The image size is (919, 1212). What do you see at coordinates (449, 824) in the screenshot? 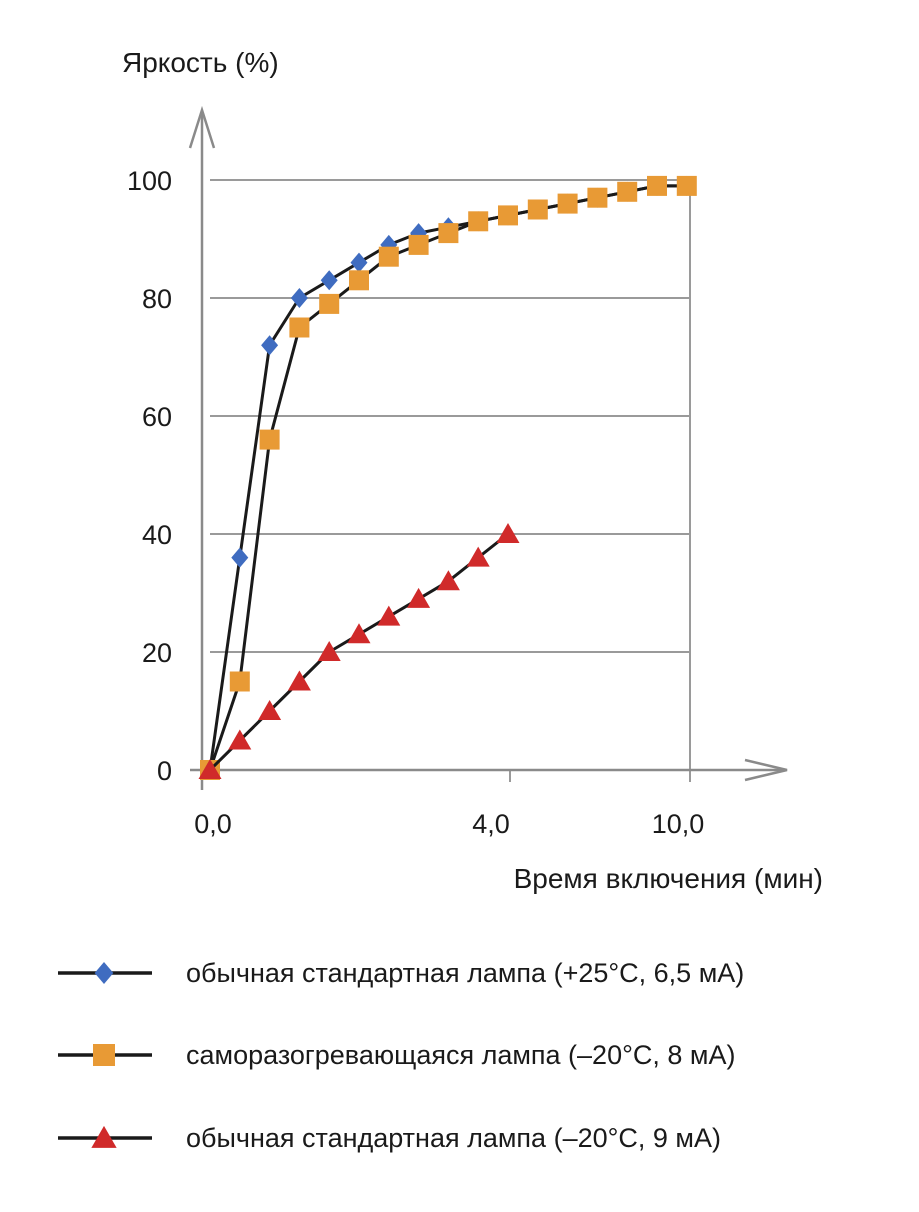
I see `x-tick-labels: 0,0 4,0 10,0` at bounding box center [449, 824].